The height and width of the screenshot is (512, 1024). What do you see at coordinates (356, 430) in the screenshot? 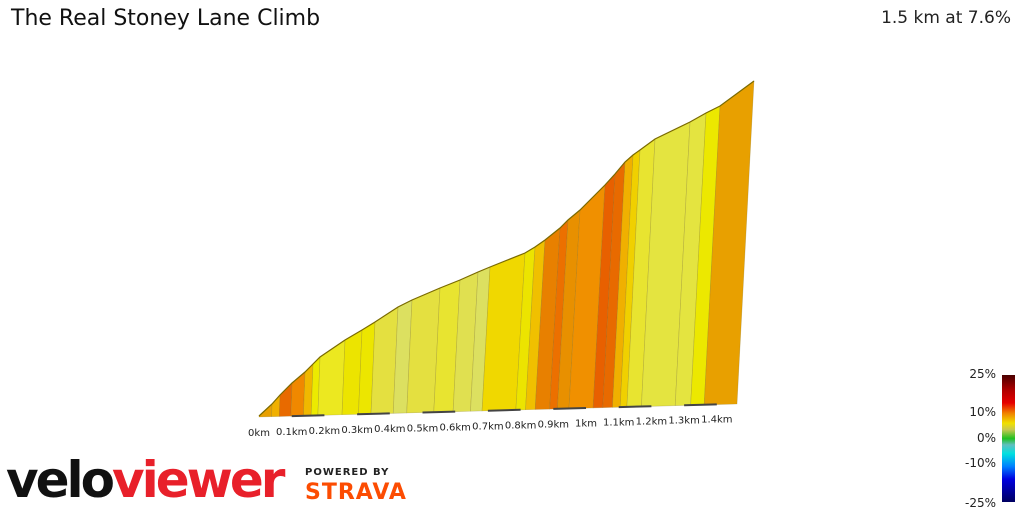
I see `distance-tick-label: 0.3km` at bounding box center [356, 430].